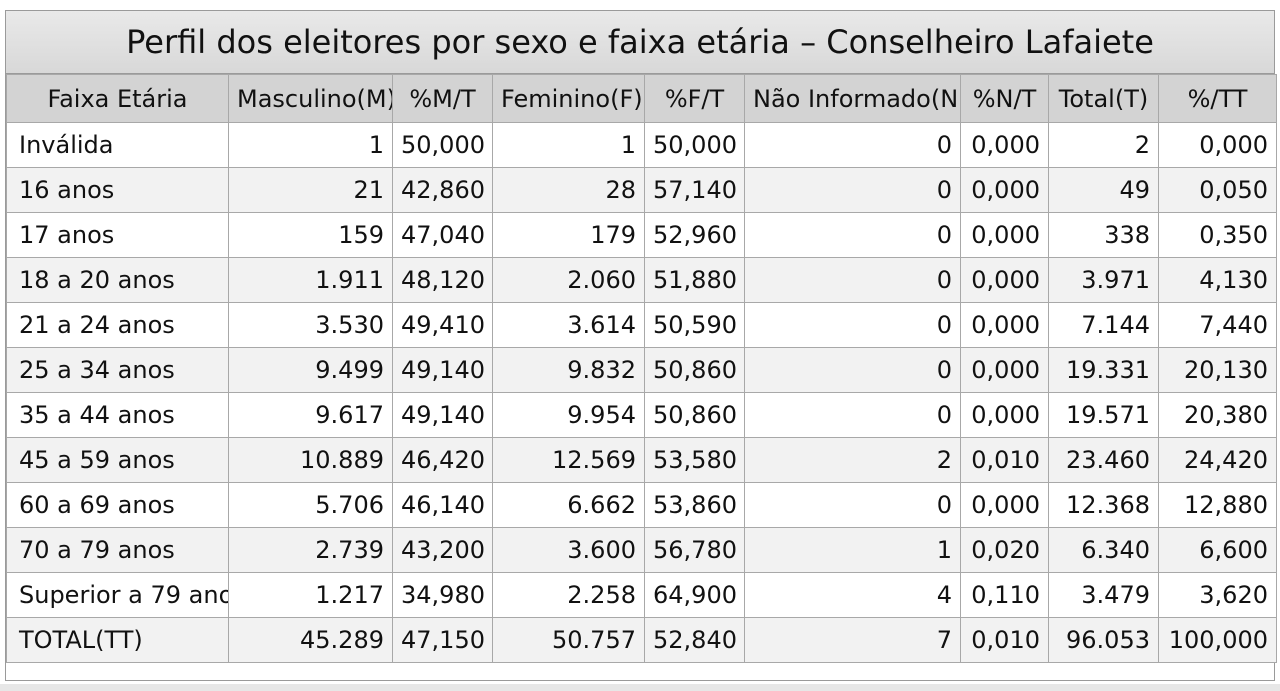 This screenshot has width=1280, height=691. I want to click on cell-not-informed: 2, so click(852, 460).